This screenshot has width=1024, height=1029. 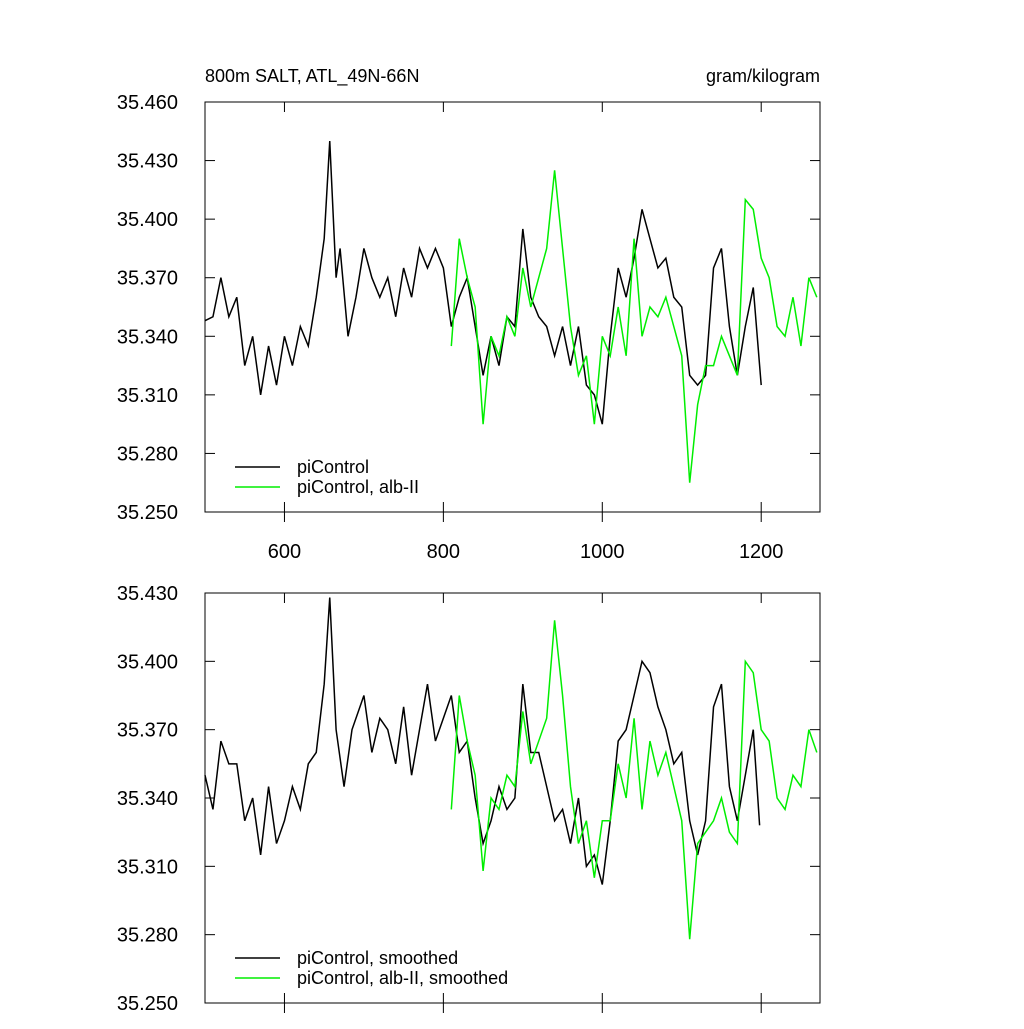 What do you see at coordinates (358, 487) in the screenshot?
I see `legend-label: piControl, alb-II` at bounding box center [358, 487].